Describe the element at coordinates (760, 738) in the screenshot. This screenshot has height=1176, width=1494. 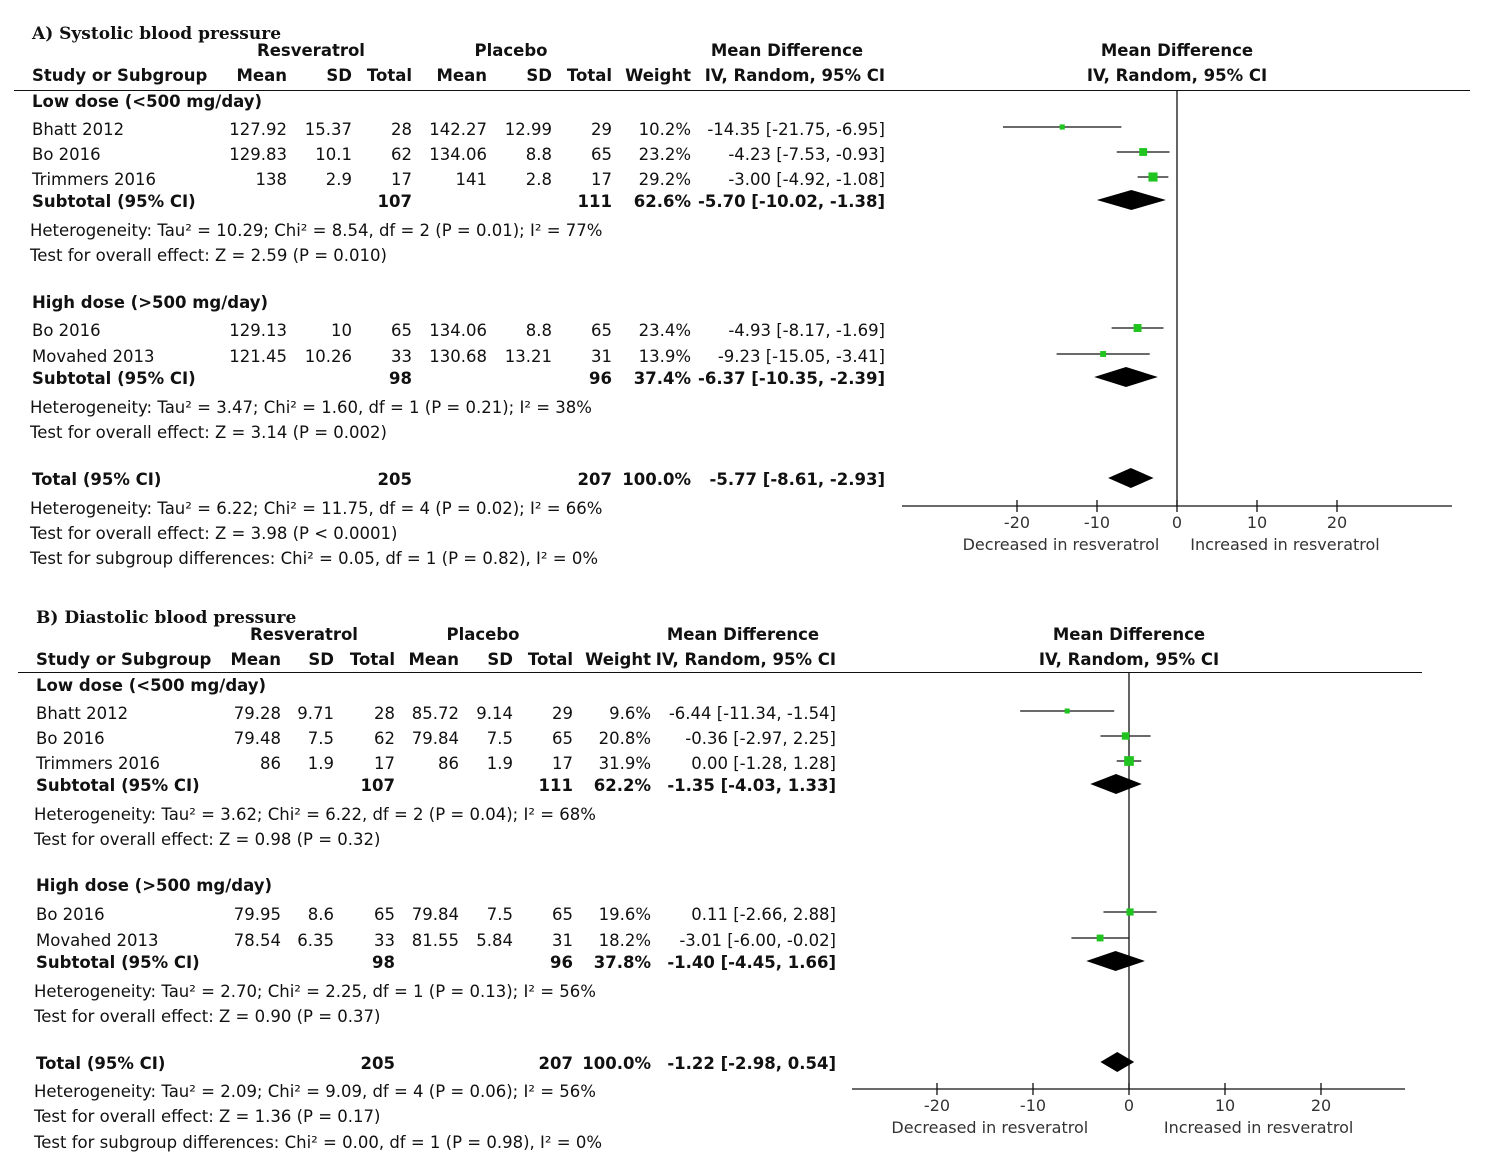
I see `mean-difference-ci: -0.36 [-2.97, 2.25]` at that location.